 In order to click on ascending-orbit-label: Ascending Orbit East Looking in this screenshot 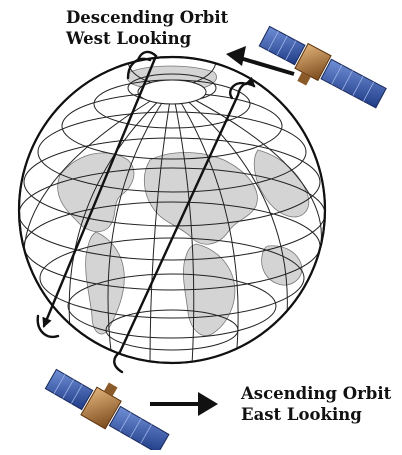, I will do `click(316, 404)`.